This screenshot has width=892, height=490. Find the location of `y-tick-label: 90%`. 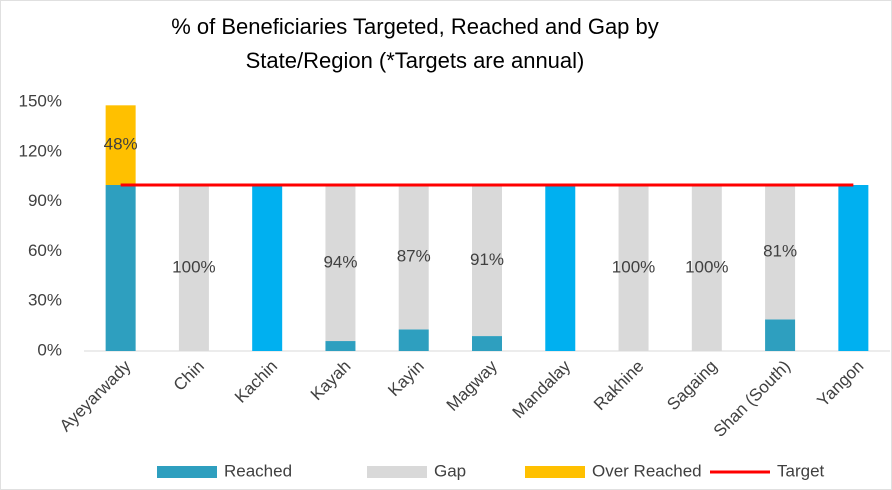

y-tick-label: 90% is located at coordinates (45, 200).